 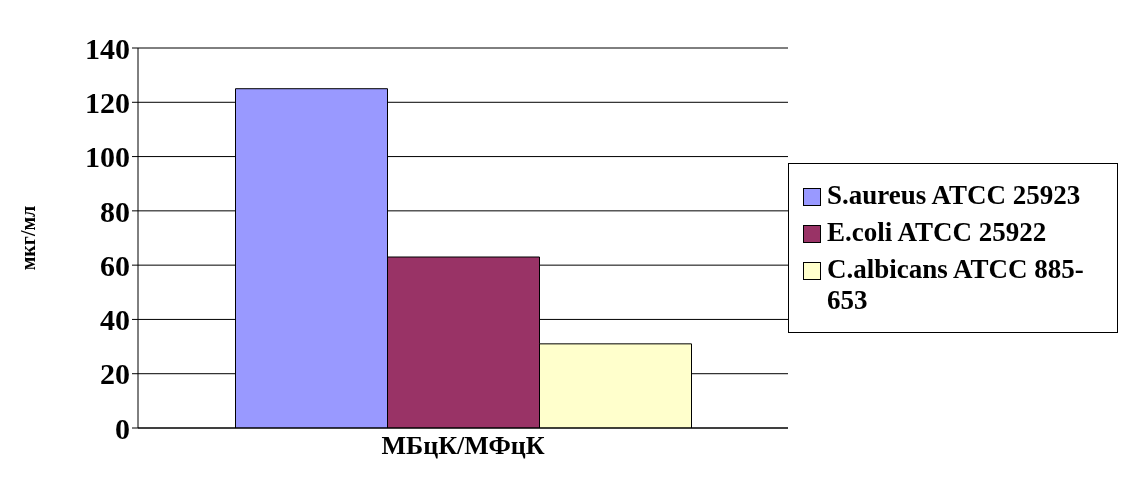 I want to click on y-axis-title: мкг/мл, so click(x=28, y=238).